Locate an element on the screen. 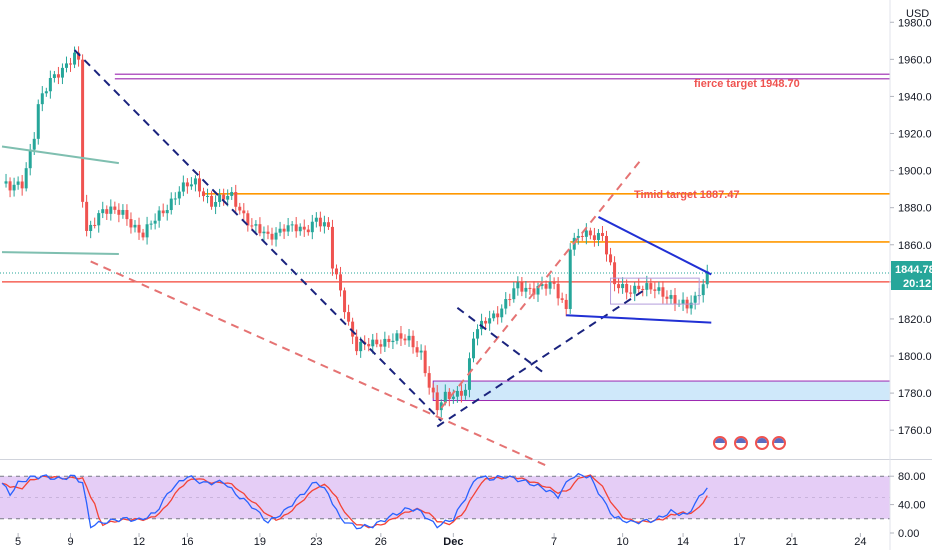 The height and width of the screenshot is (550, 932). time-tick-label: 19 is located at coordinates (260, 542).